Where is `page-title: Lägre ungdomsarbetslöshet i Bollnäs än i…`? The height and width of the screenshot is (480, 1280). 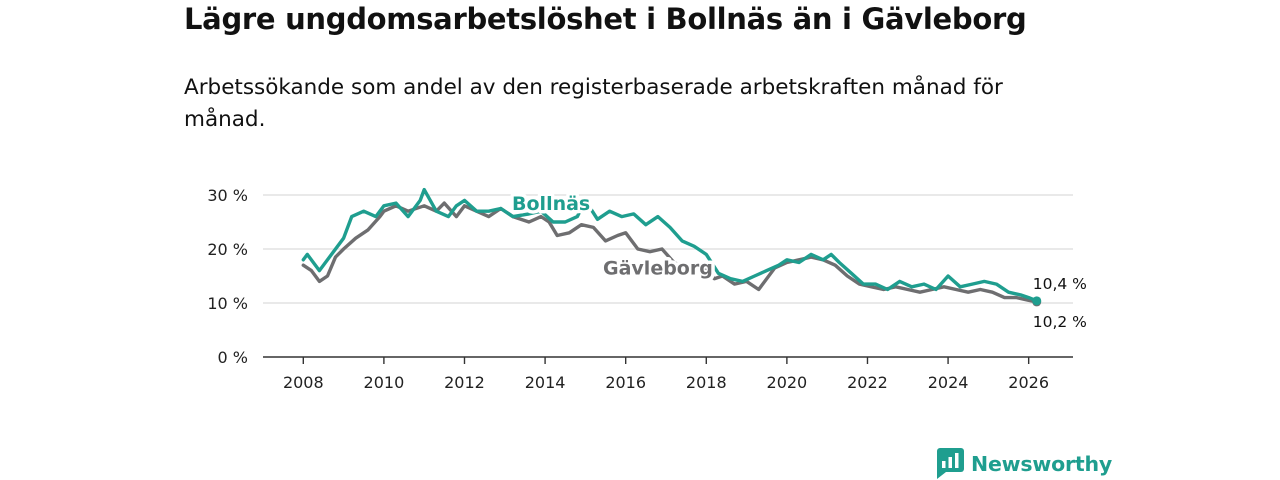 page-title: Lägre ungdomsarbetslöshet i Bollnäs än i… is located at coordinates (605, 19).